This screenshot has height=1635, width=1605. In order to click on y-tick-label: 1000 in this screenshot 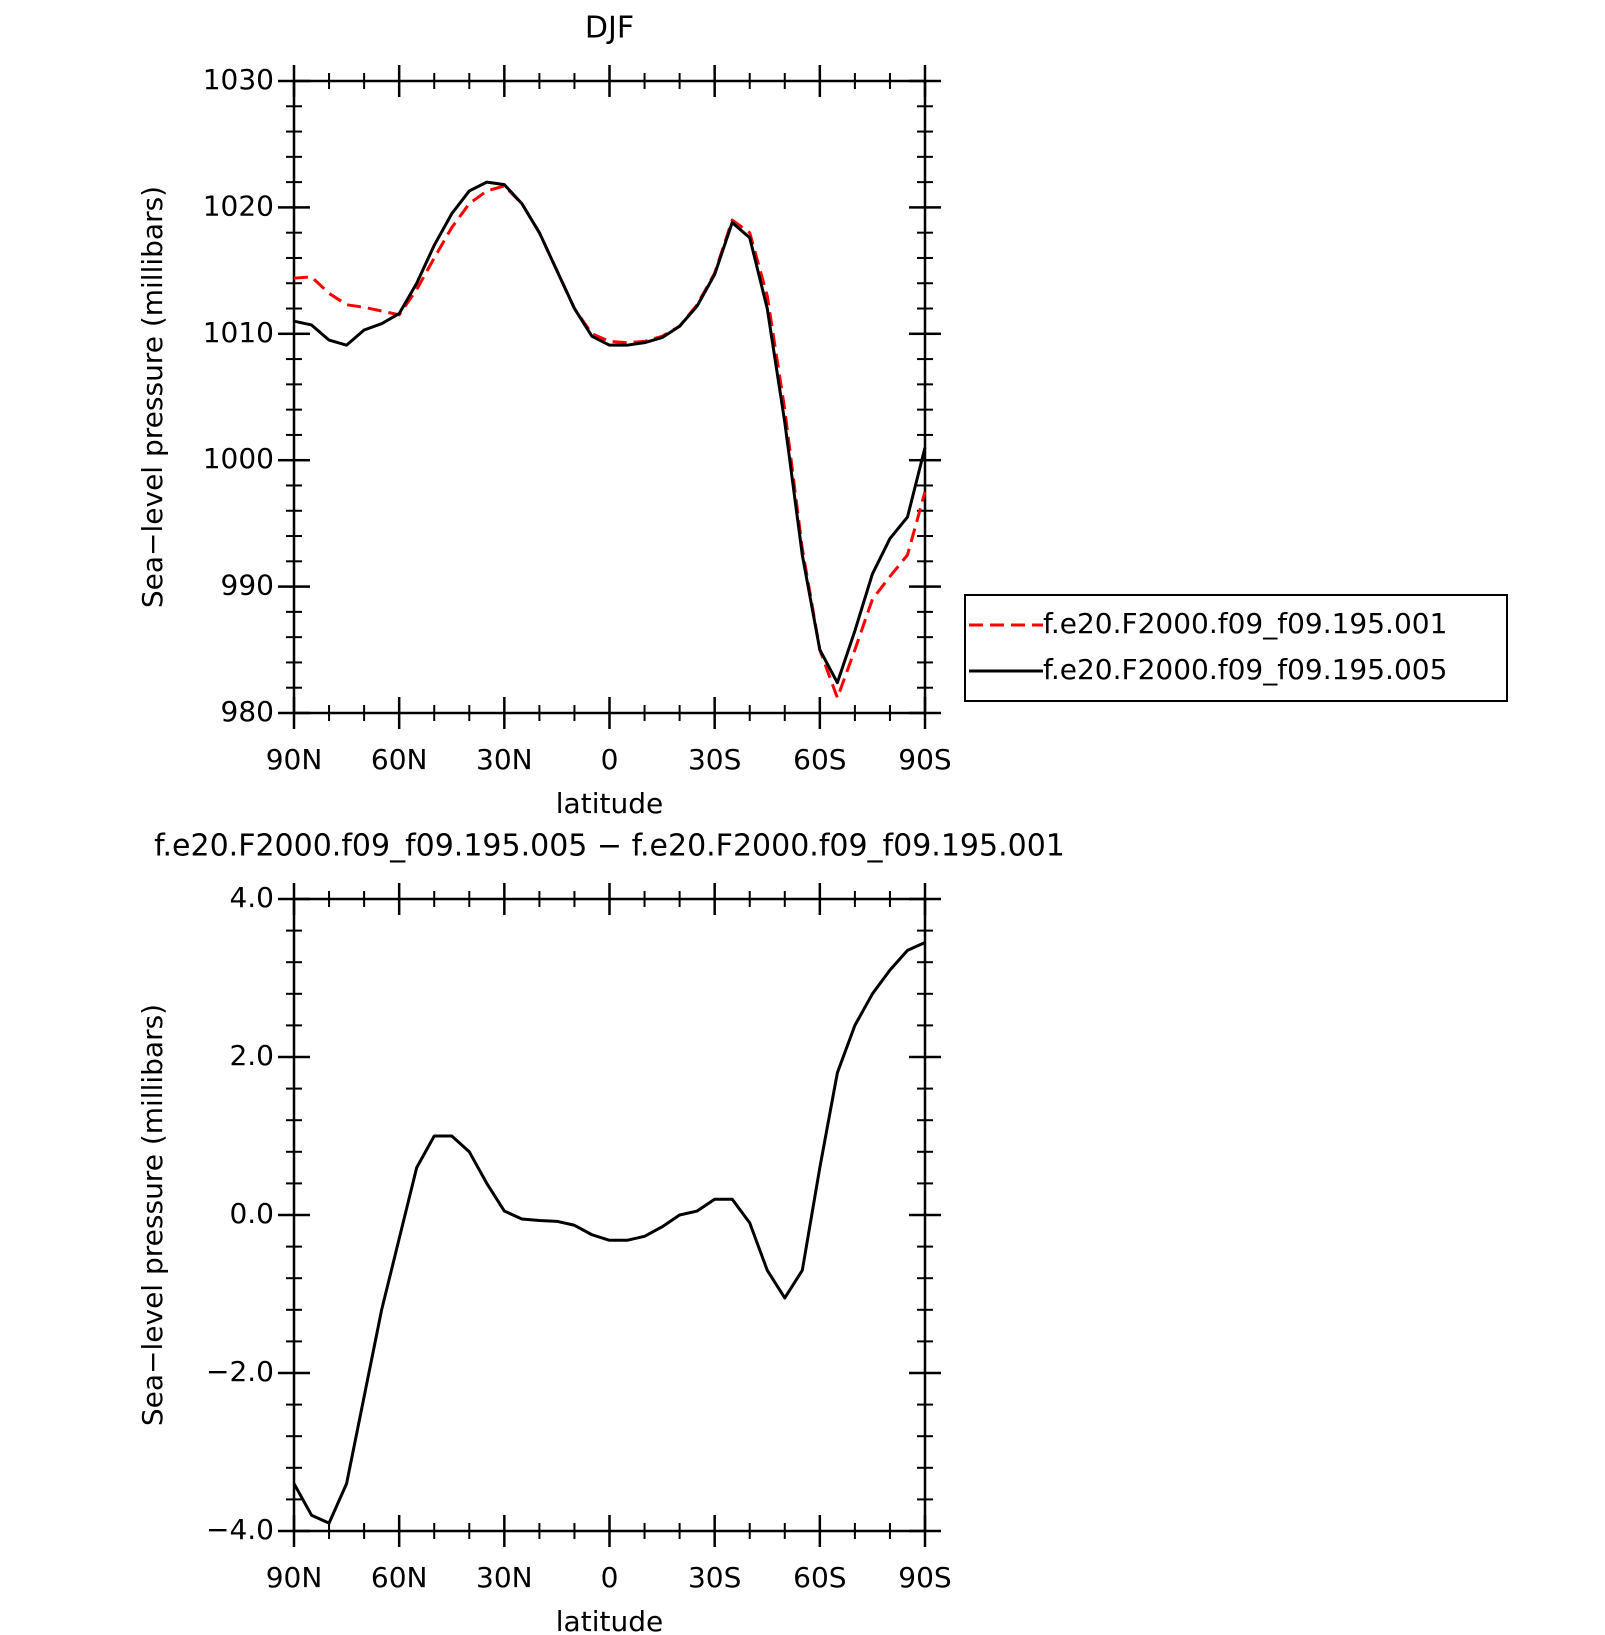, I will do `click(238, 458)`.